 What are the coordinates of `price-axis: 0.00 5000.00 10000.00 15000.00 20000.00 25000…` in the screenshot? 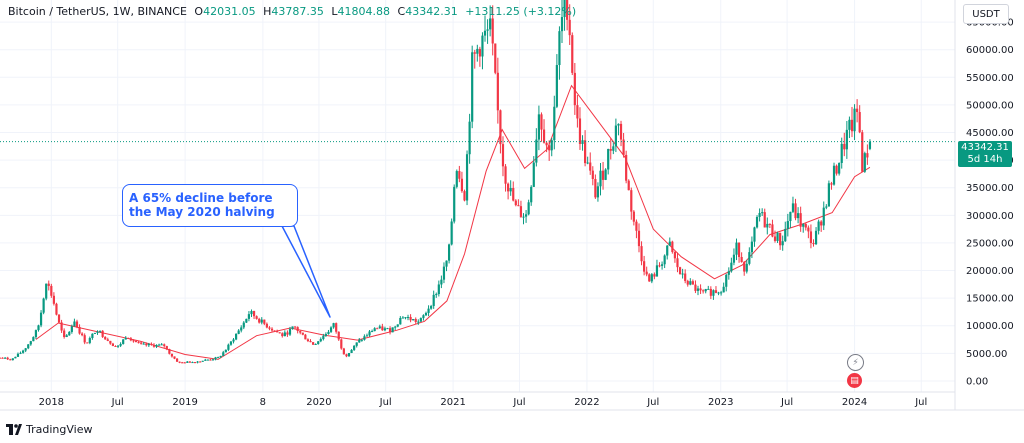 It's located at (990, 203).